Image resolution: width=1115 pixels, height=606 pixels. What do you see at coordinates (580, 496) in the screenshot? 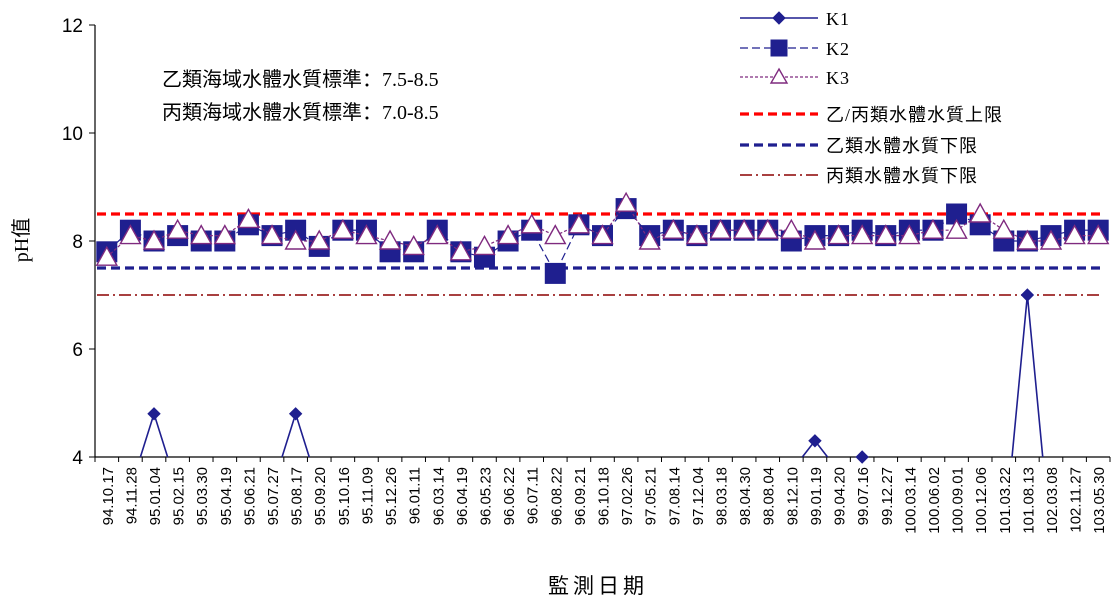
I see `x-tick-label: 96.09.21` at bounding box center [580, 496].